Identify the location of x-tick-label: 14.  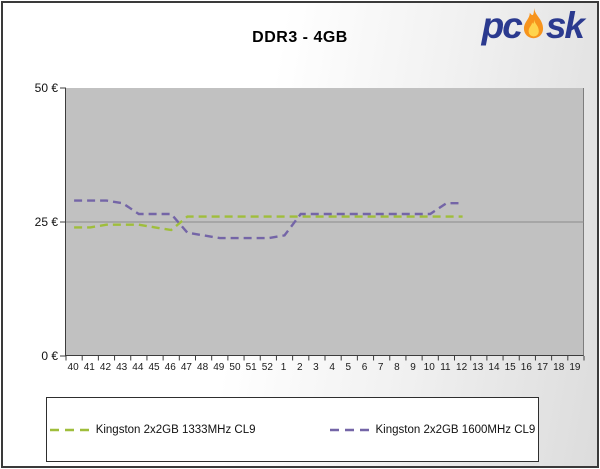
(494, 367).